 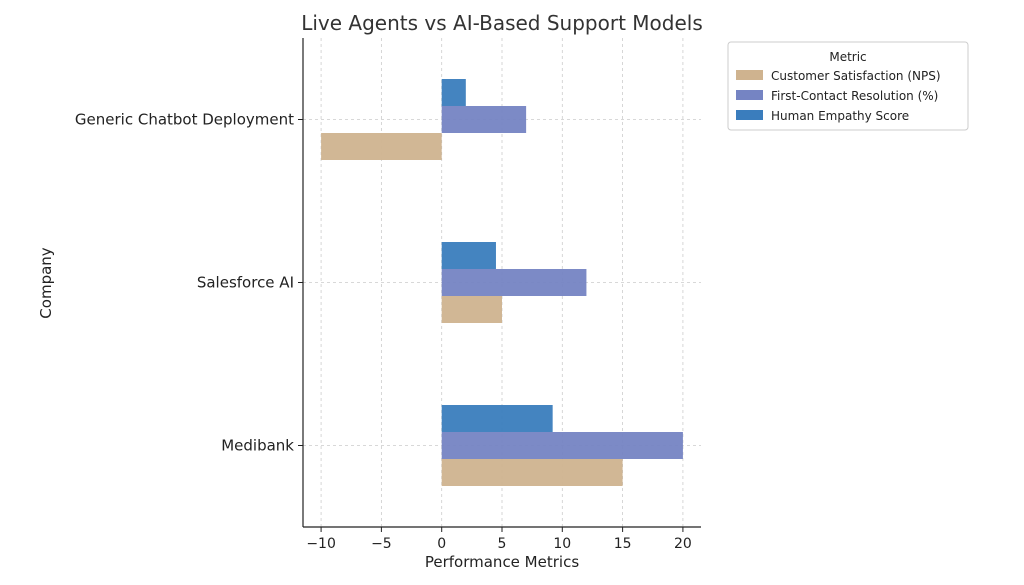 What do you see at coordinates (257, 446) in the screenshot?
I see `y-tick-label: Medibank` at bounding box center [257, 446].